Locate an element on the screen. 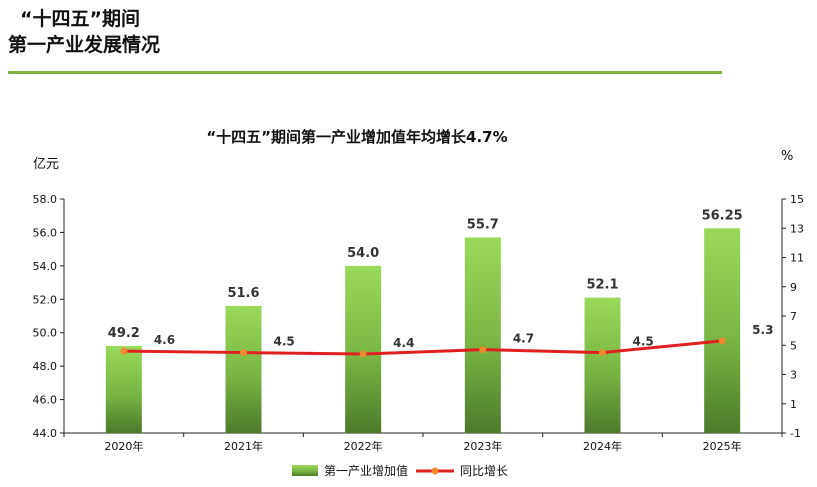 This screenshot has width=817, height=487. y-right-tick-label: 11 is located at coordinates (797, 258).